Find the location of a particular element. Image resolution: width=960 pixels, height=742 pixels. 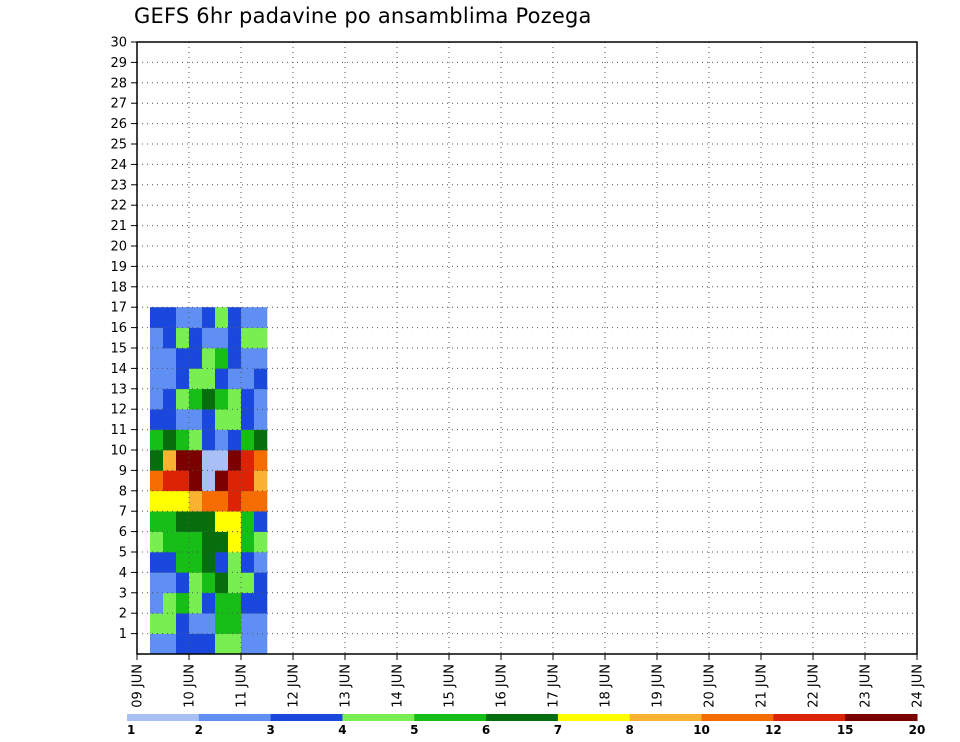

x-tick-label: 21 JUN is located at coordinates (762, 686).